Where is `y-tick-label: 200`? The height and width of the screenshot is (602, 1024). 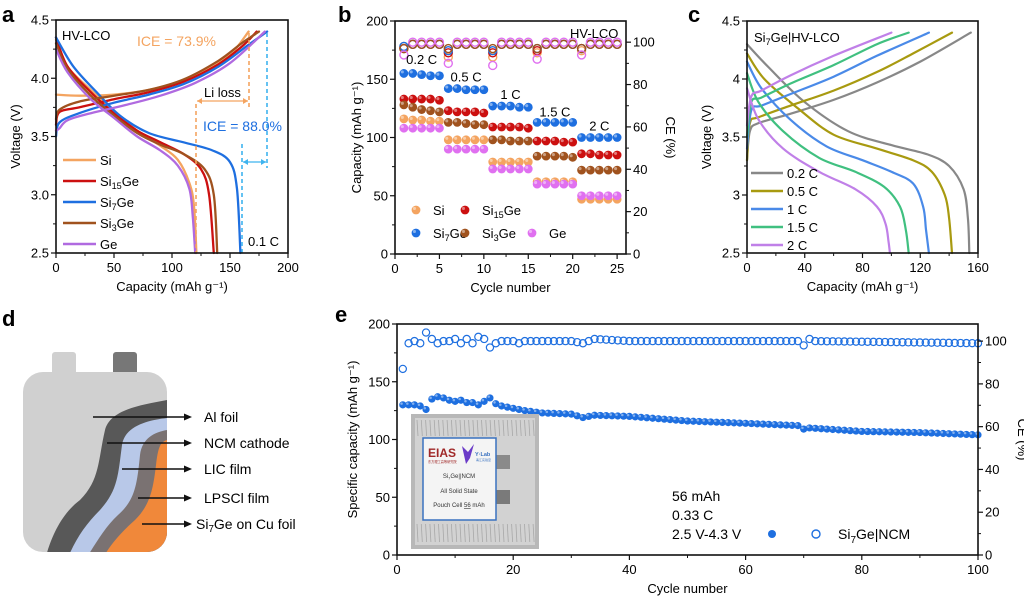 y-tick-label: 200 is located at coordinates (379, 324).